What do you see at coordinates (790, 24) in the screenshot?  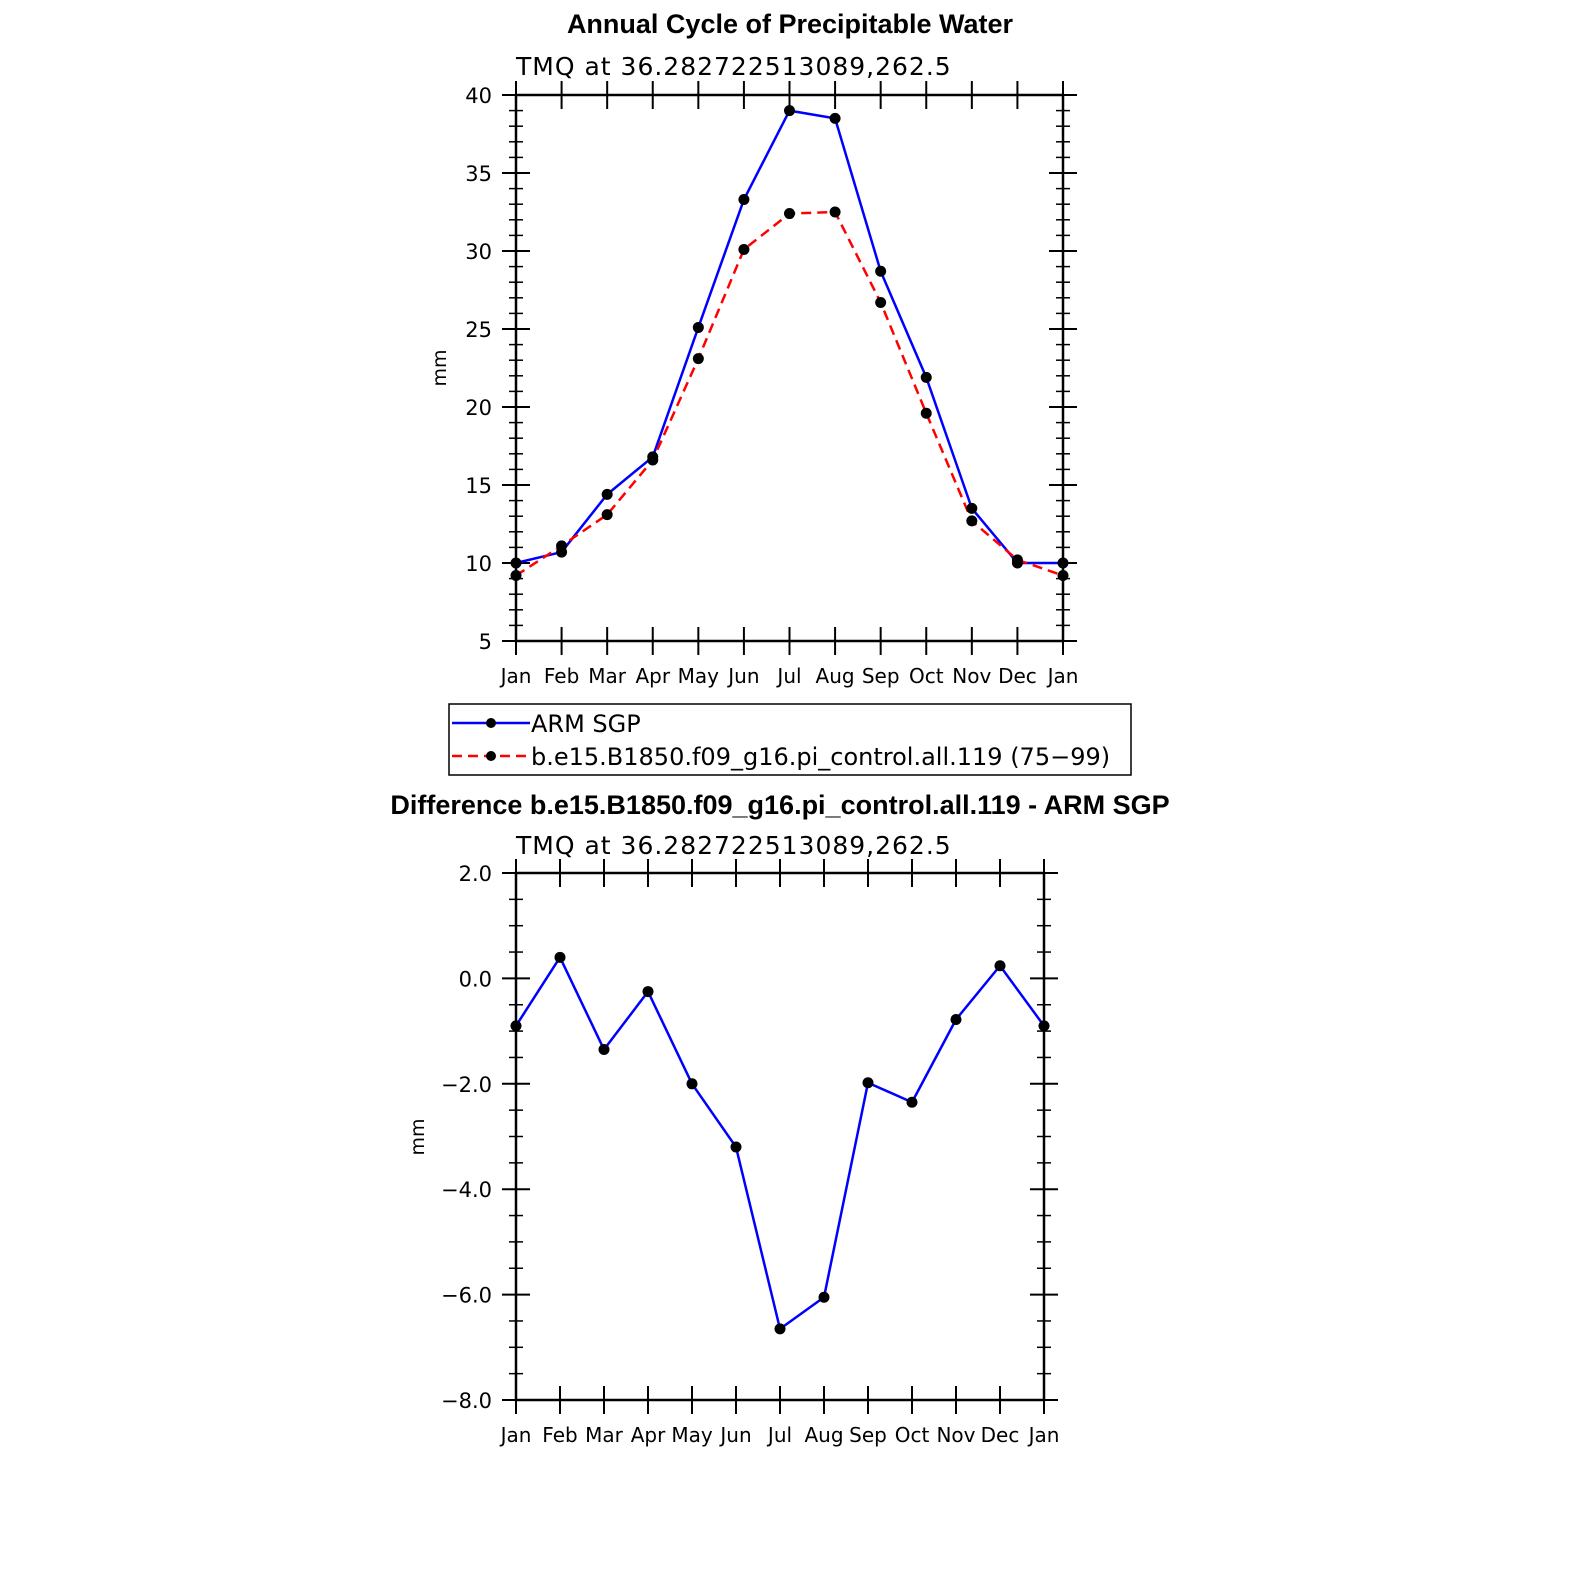 I see `chart-title: Annual Cycle of Precipitable Water` at bounding box center [790, 24].